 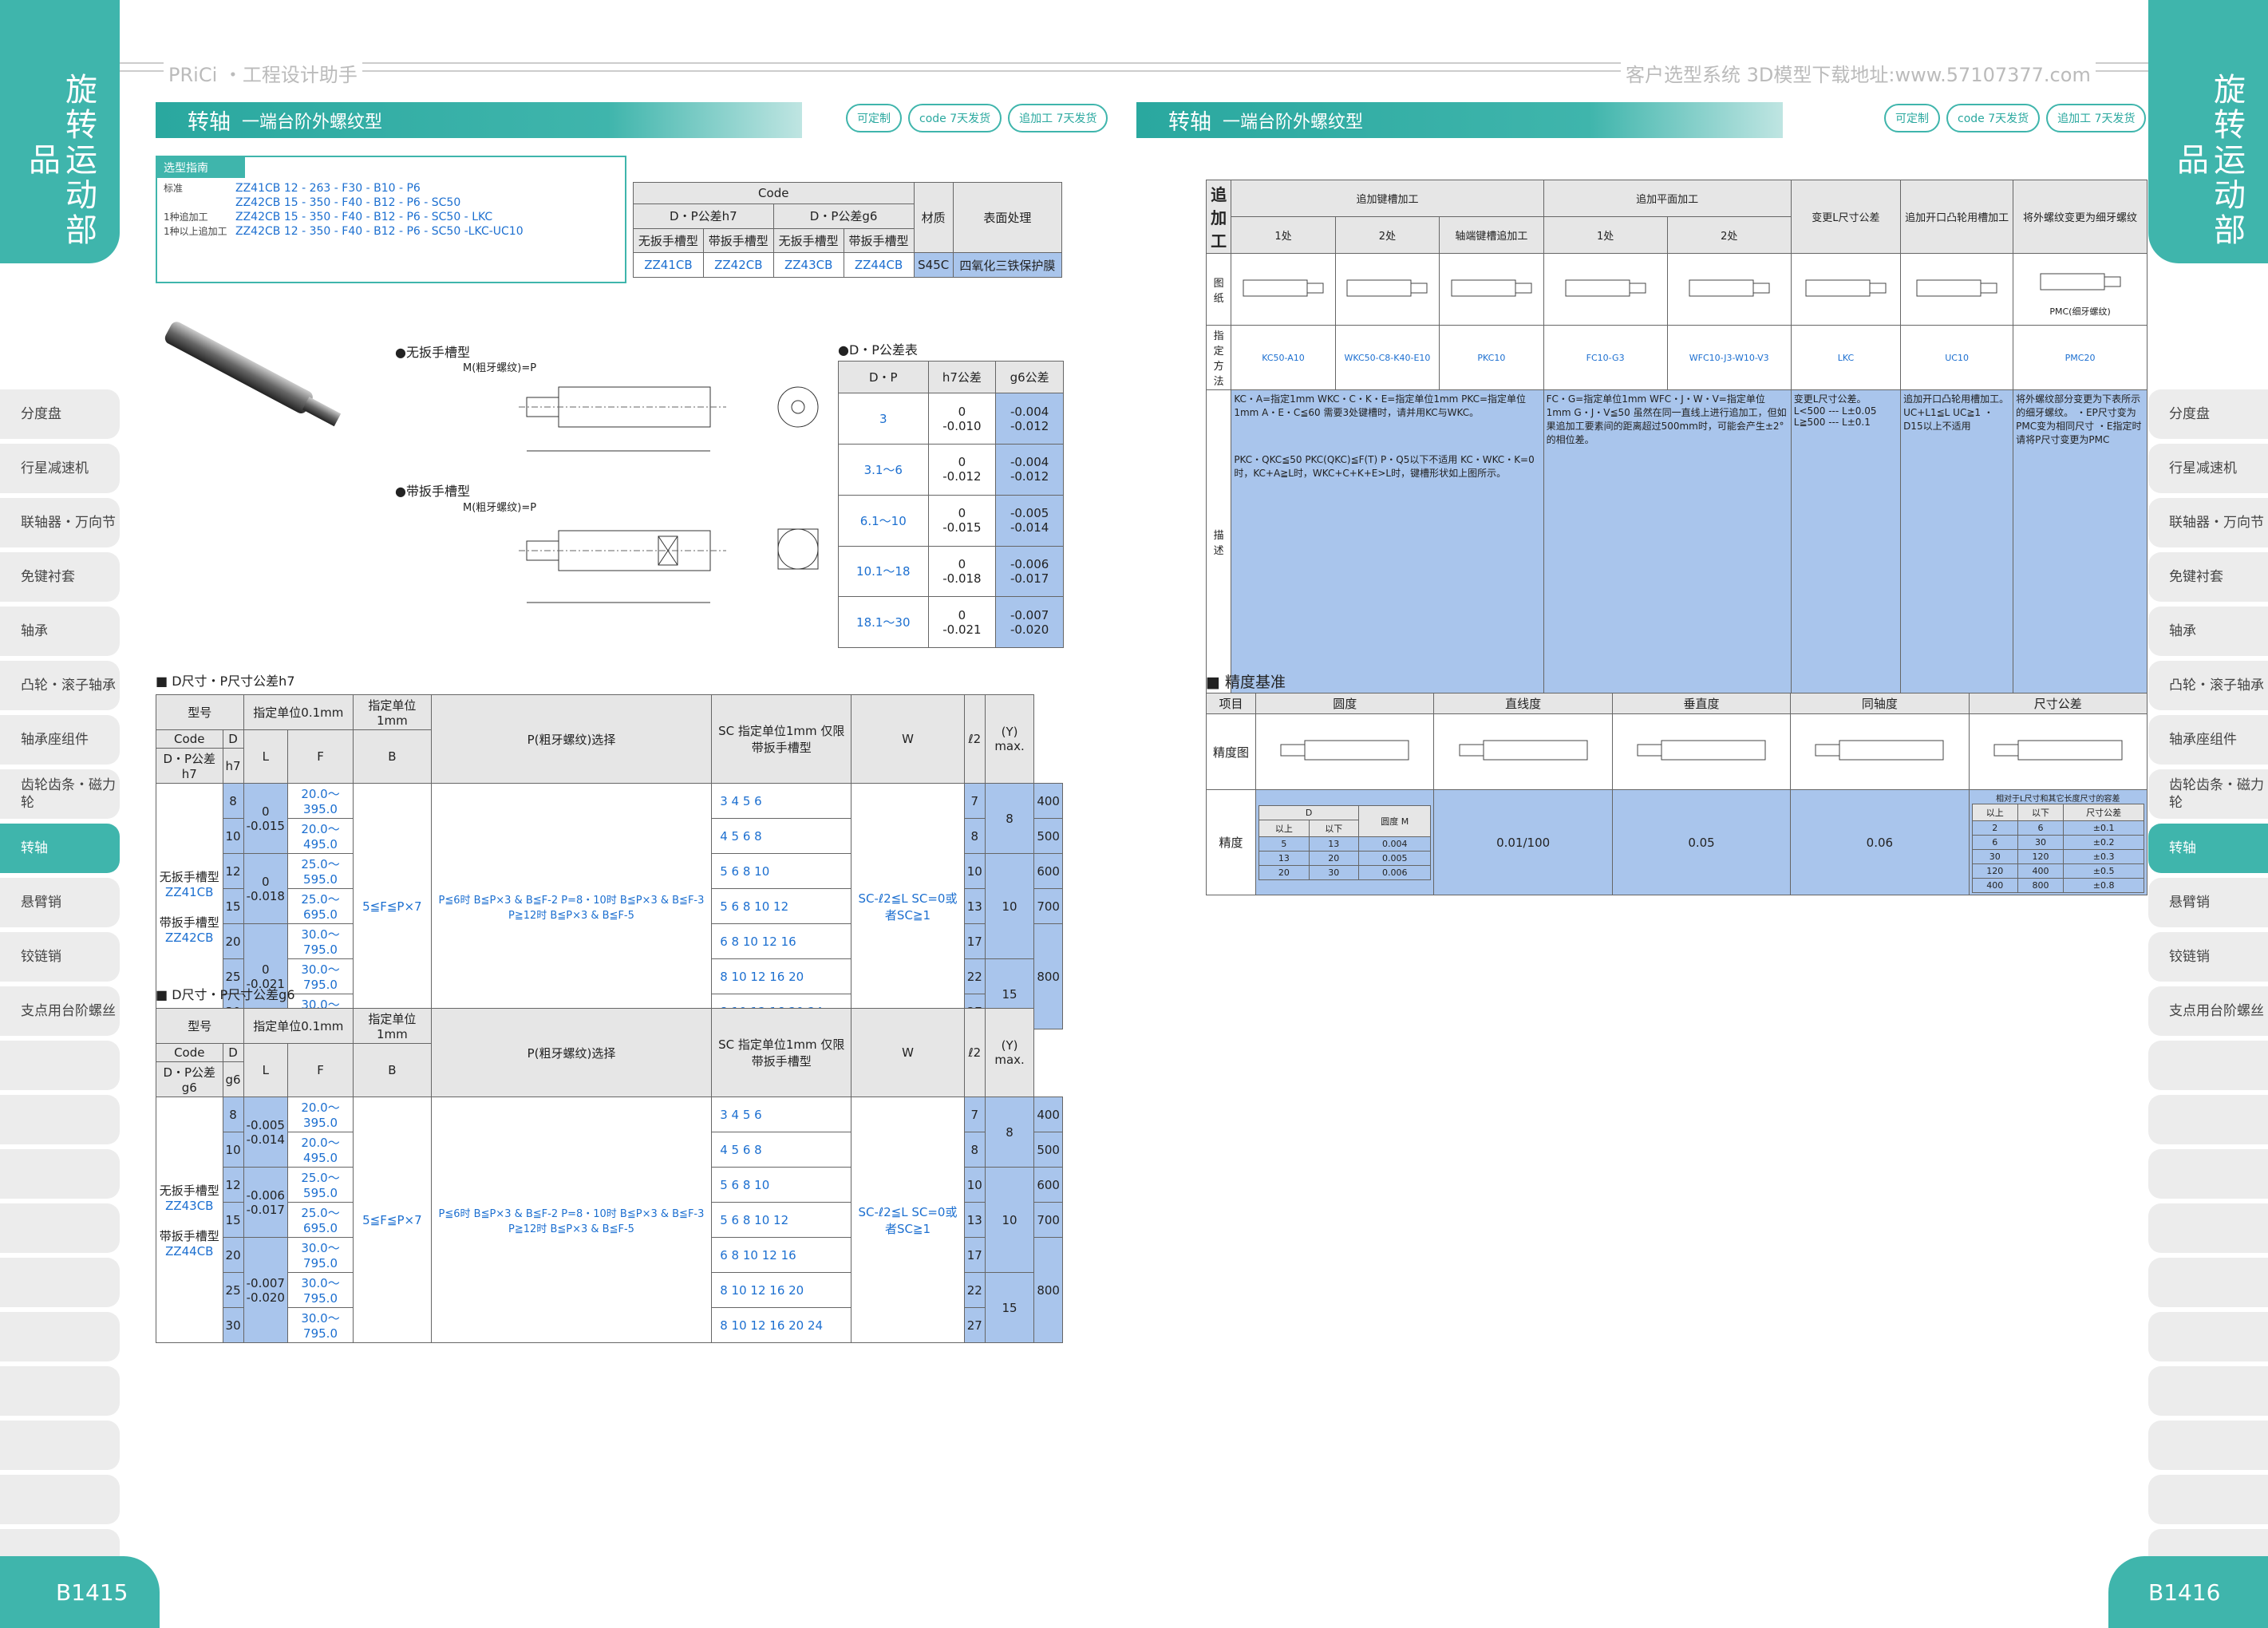 What do you see at coordinates (320, 1290) in the screenshot?
I see `l-cell: 30.0～795.0` at bounding box center [320, 1290].